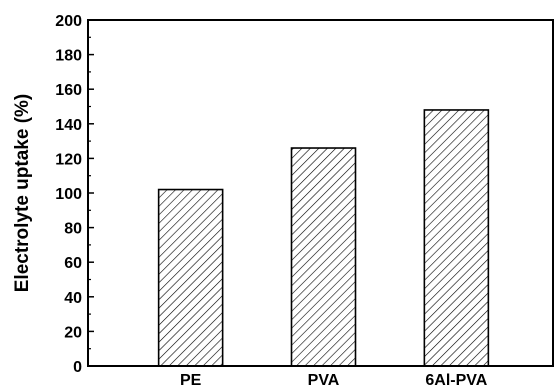 This screenshot has height=389, width=556. Describe the element at coordinates (191, 380) in the screenshot. I see `x-tick-label: PE` at that location.